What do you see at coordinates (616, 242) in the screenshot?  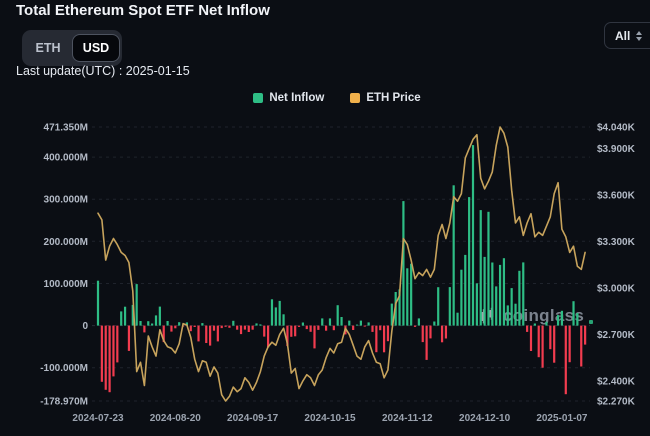 I see `y-axis-right-label: $3.300K` at bounding box center [616, 242].